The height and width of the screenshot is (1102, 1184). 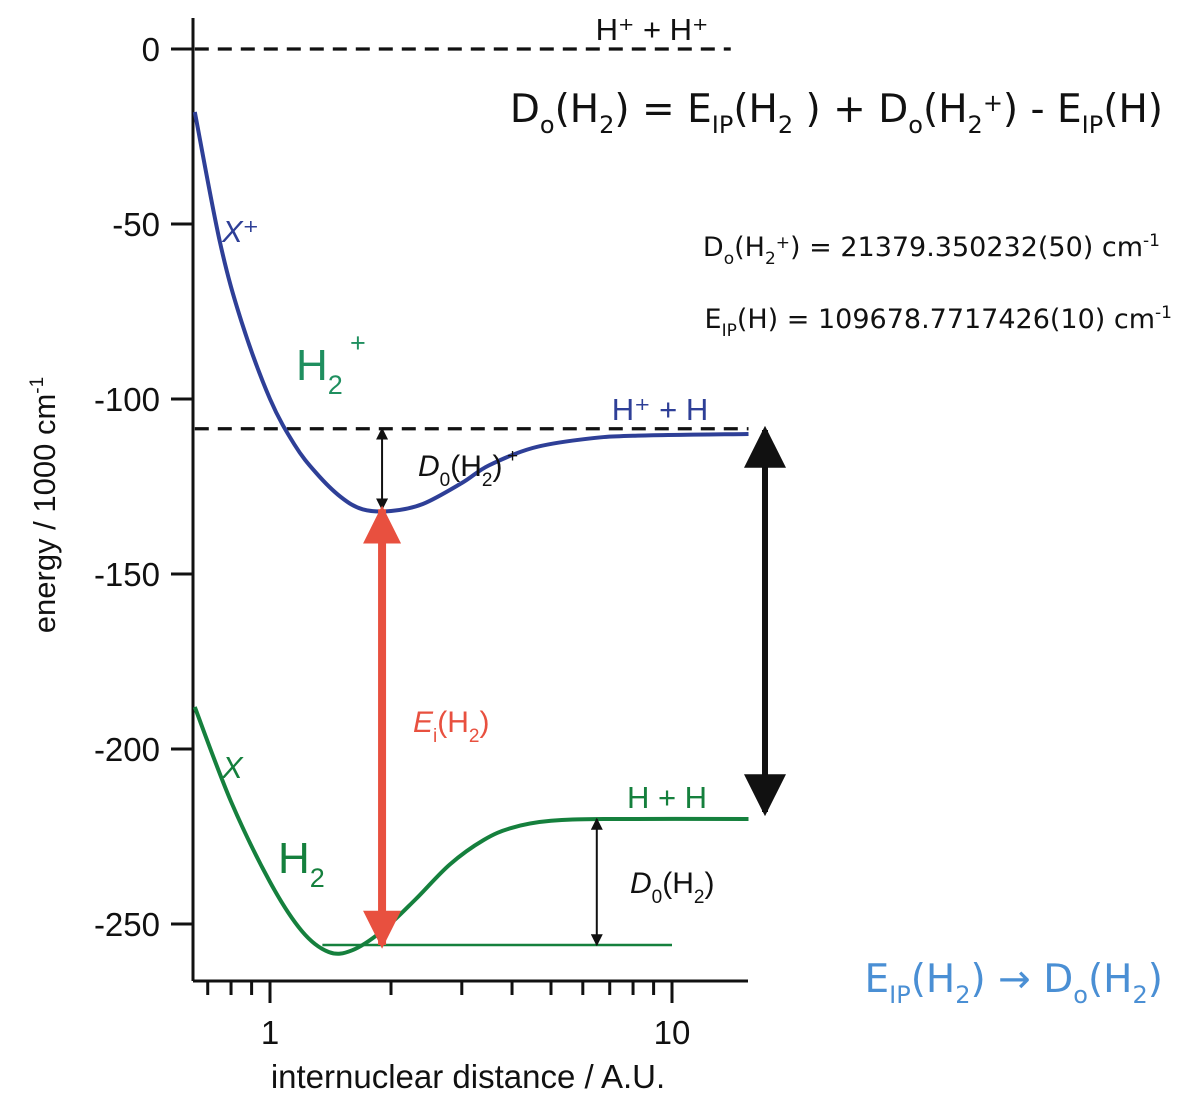 What do you see at coordinates (240, 231) in the screenshot?
I see `x-plus-label: X⁺` at bounding box center [240, 231].